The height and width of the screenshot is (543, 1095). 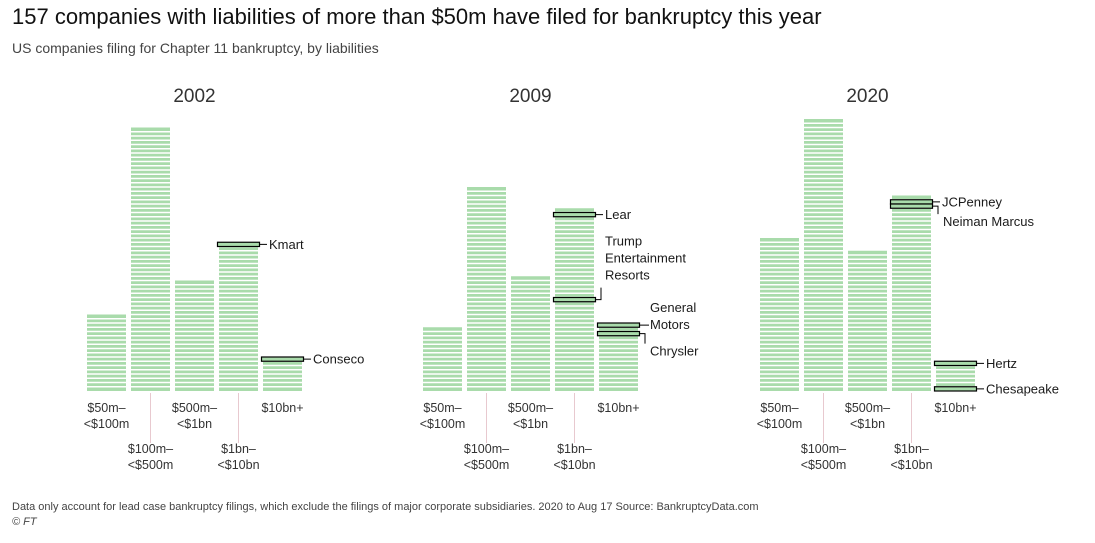 What do you see at coordinates (282, 359) in the screenshot?
I see `highlight-Conseco` at bounding box center [282, 359].